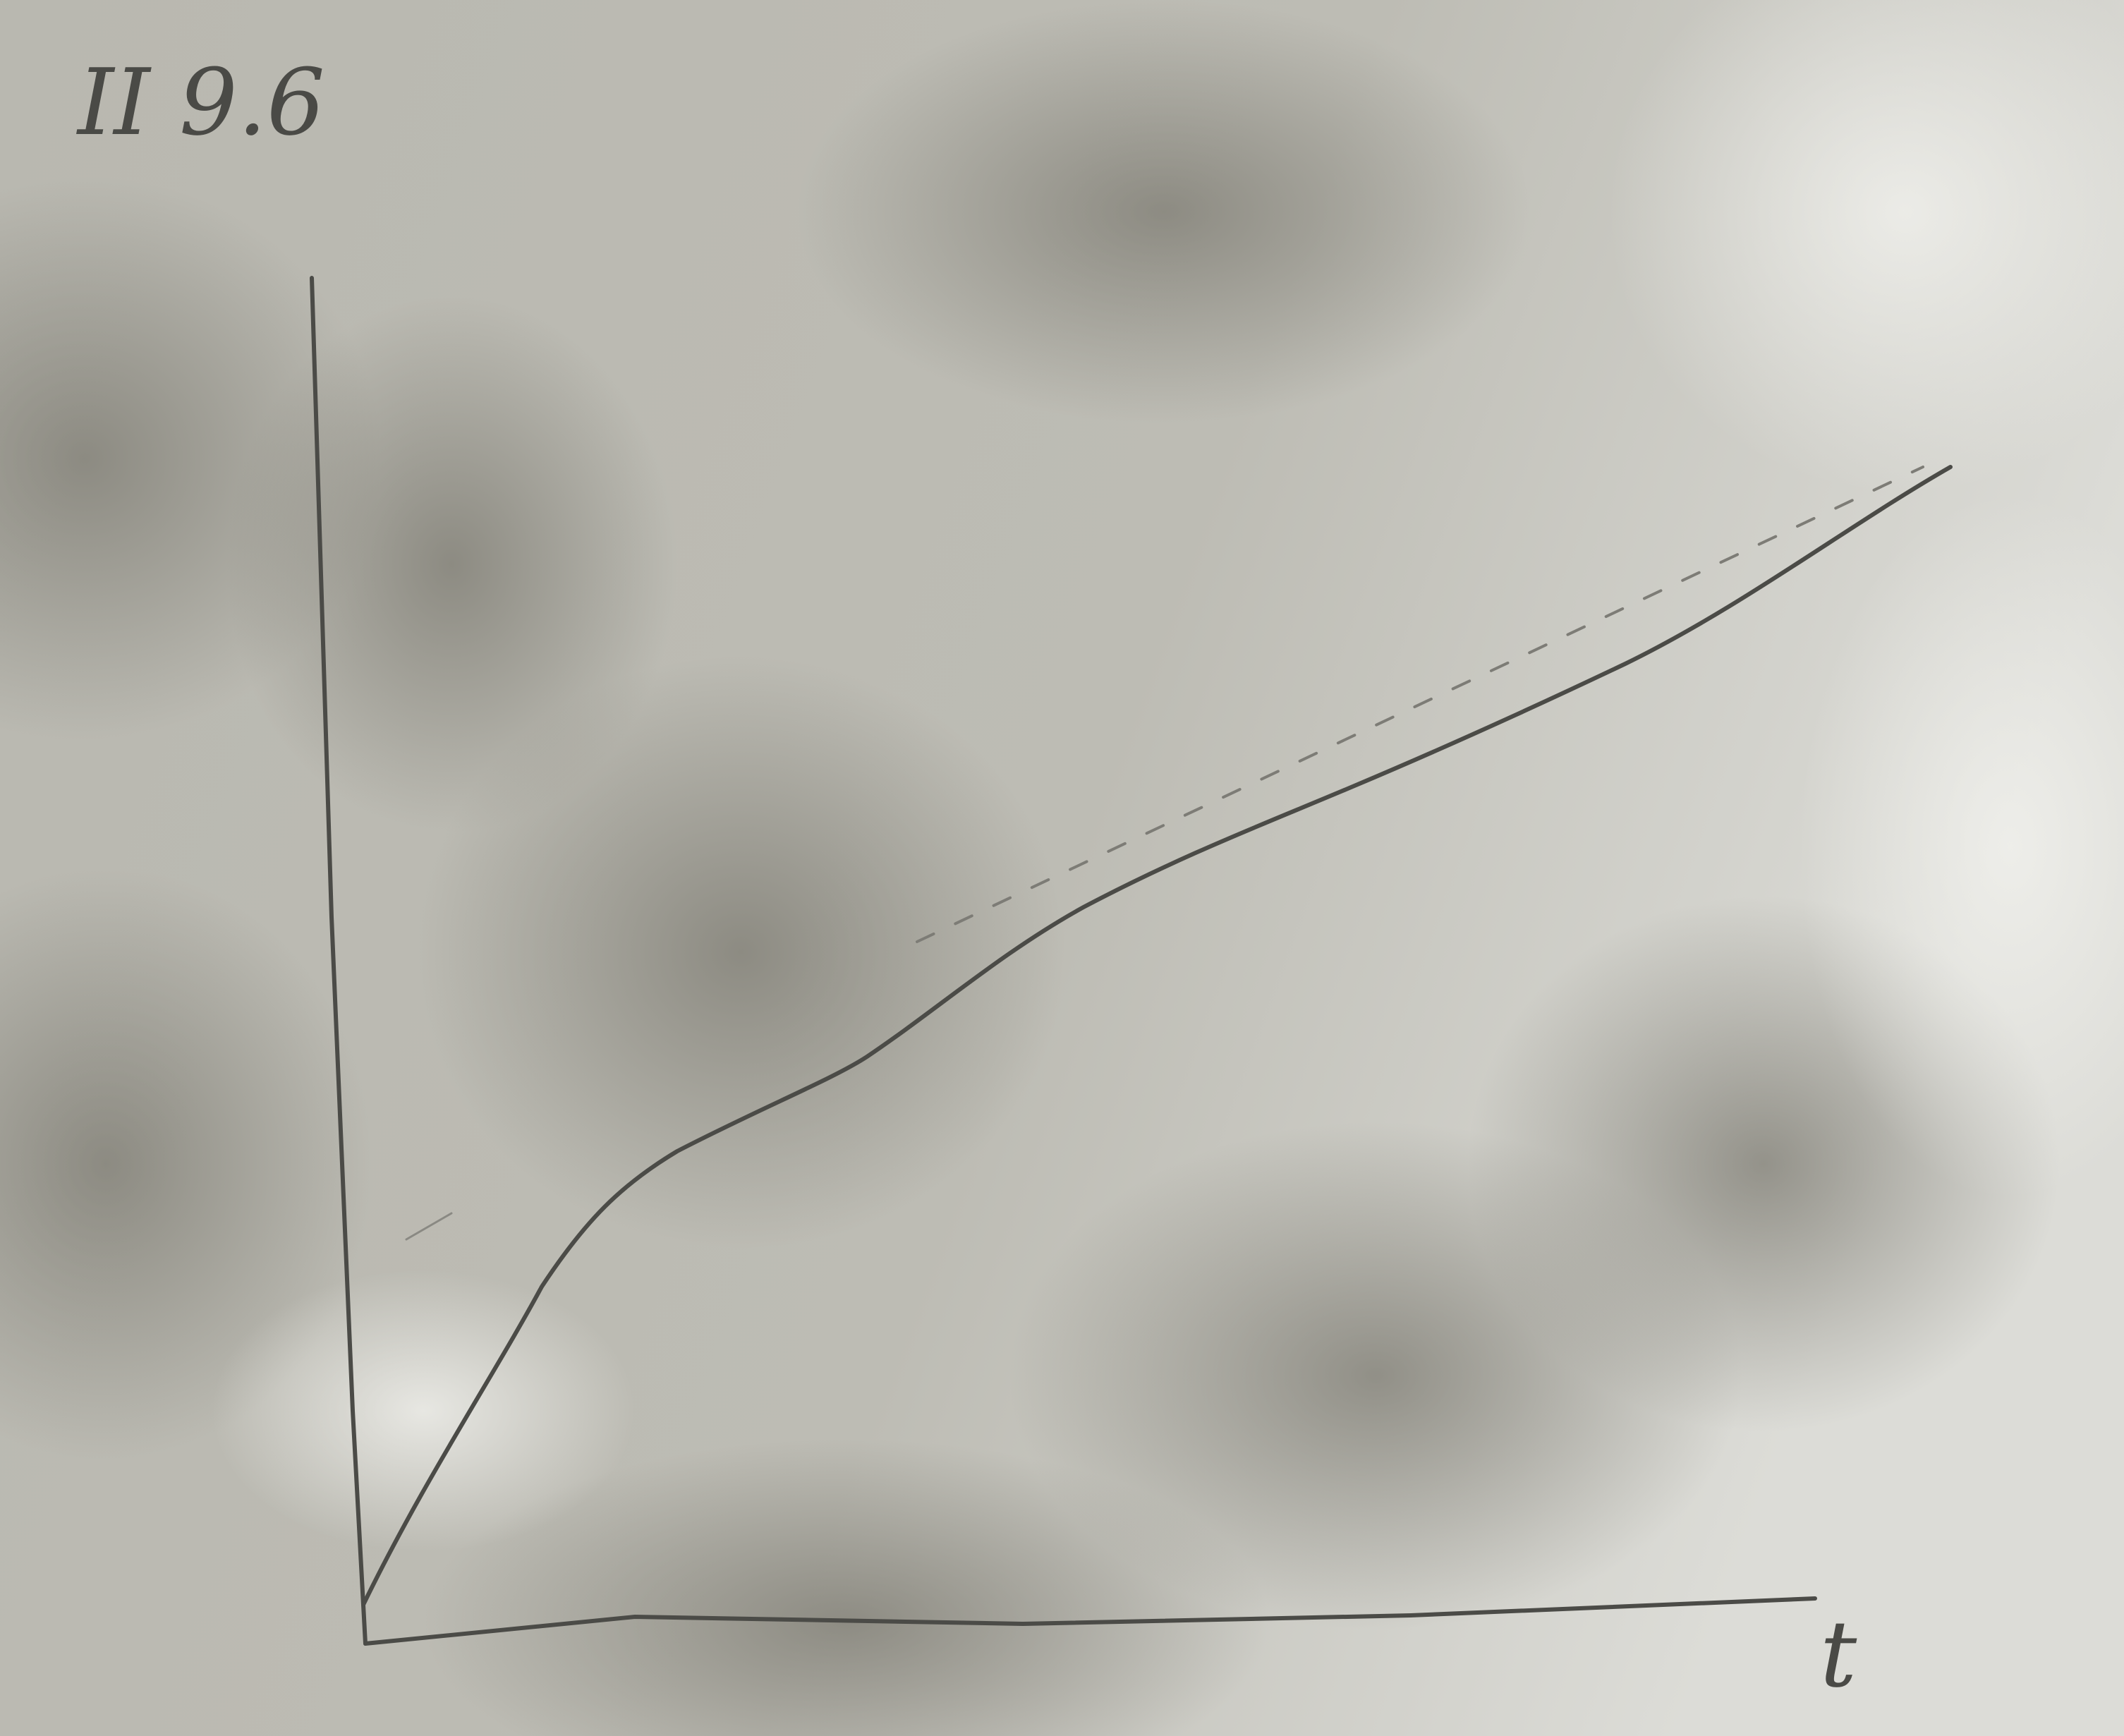  Describe the element at coordinates (1420, 704) in the screenshot. I see `asymptote` at that location.